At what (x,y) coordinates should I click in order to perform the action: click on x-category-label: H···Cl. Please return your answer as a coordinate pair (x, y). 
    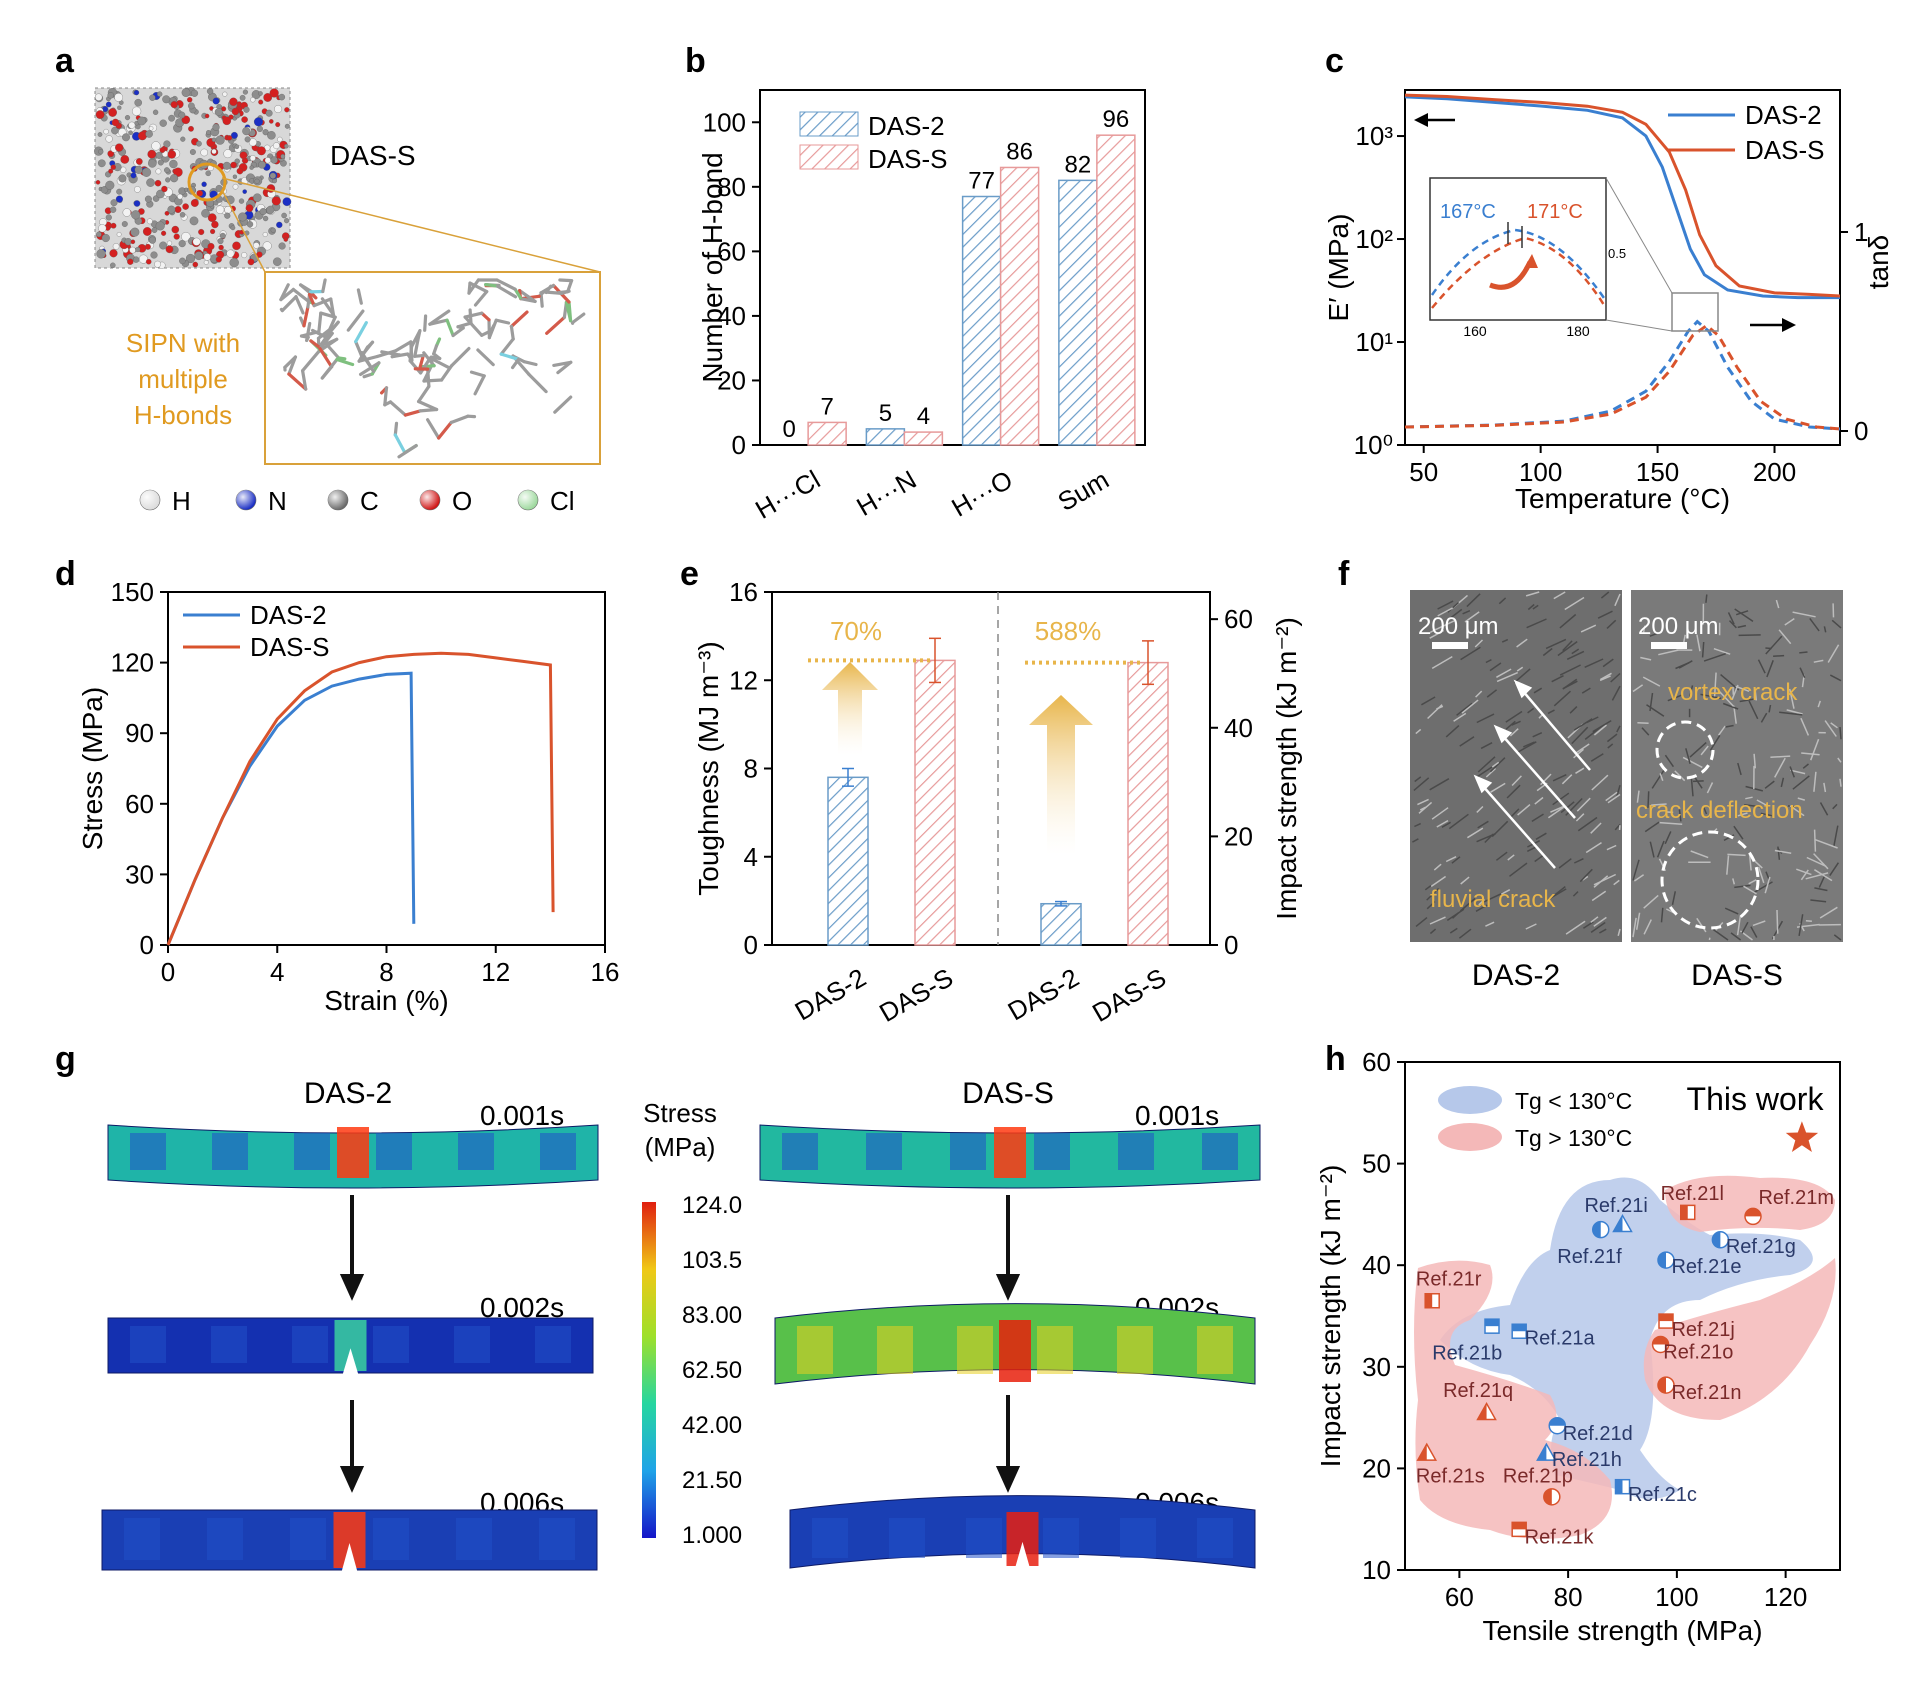
    Looking at the image, I should click on (787, 494).